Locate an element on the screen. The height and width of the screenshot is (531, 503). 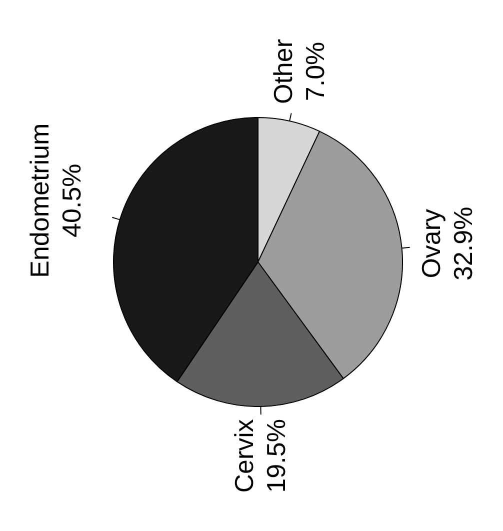
data-label: 32.9% is located at coordinates (463, 243).